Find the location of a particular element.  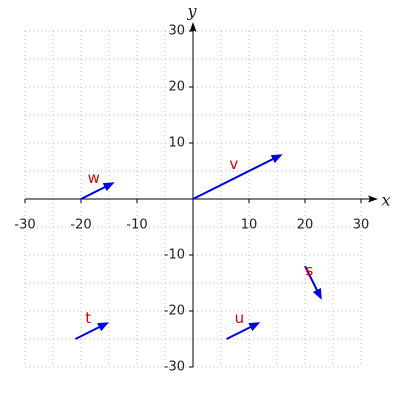

x-tick-label: -20 is located at coordinates (80, 225).